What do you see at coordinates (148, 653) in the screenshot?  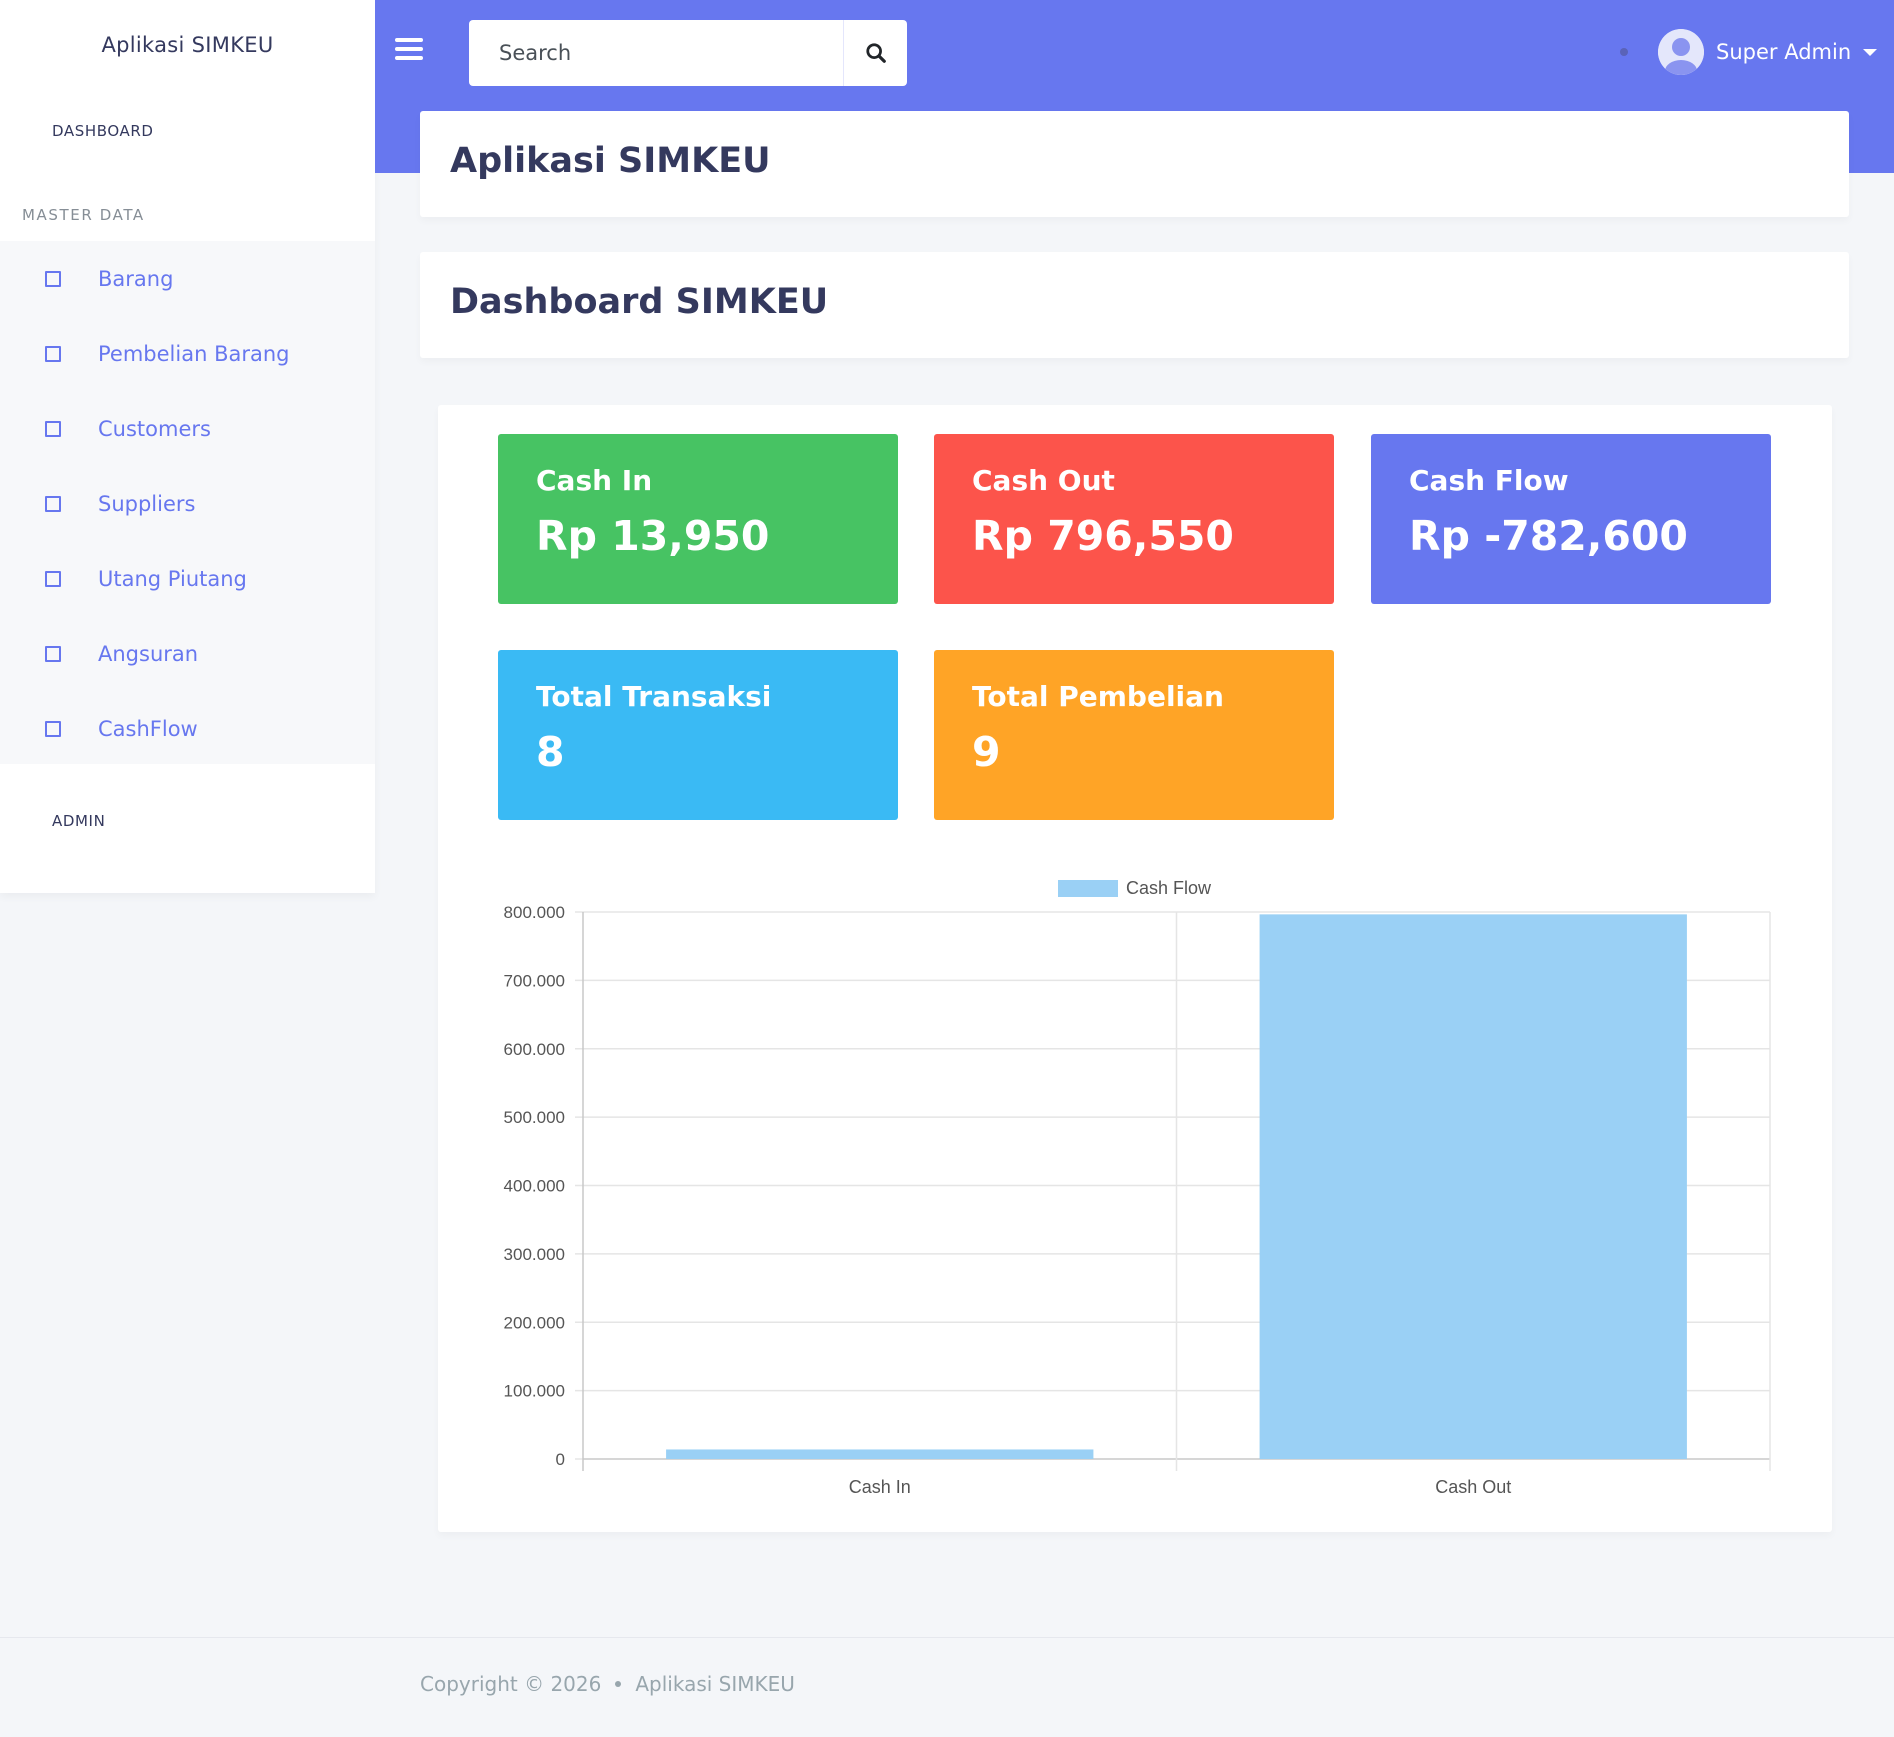 I see `sidebar-item-label: Angsuran` at bounding box center [148, 653].